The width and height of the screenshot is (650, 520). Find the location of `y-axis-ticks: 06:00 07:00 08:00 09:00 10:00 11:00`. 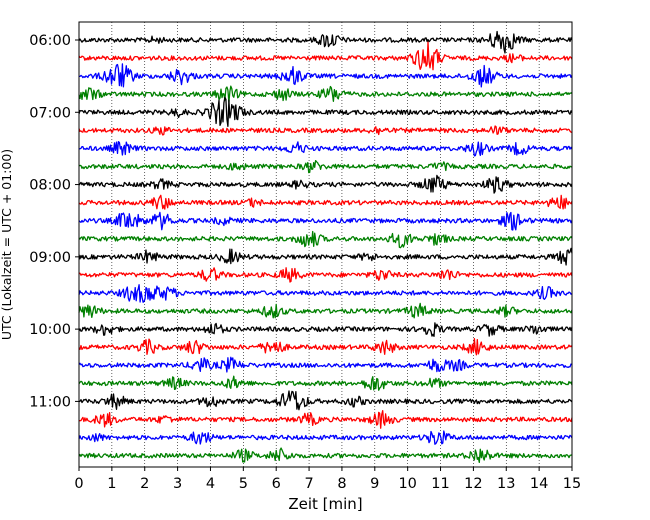

y-axis-ticks: 06:00 07:00 08:00 09:00 10:00 11:00 is located at coordinates (54, 221).